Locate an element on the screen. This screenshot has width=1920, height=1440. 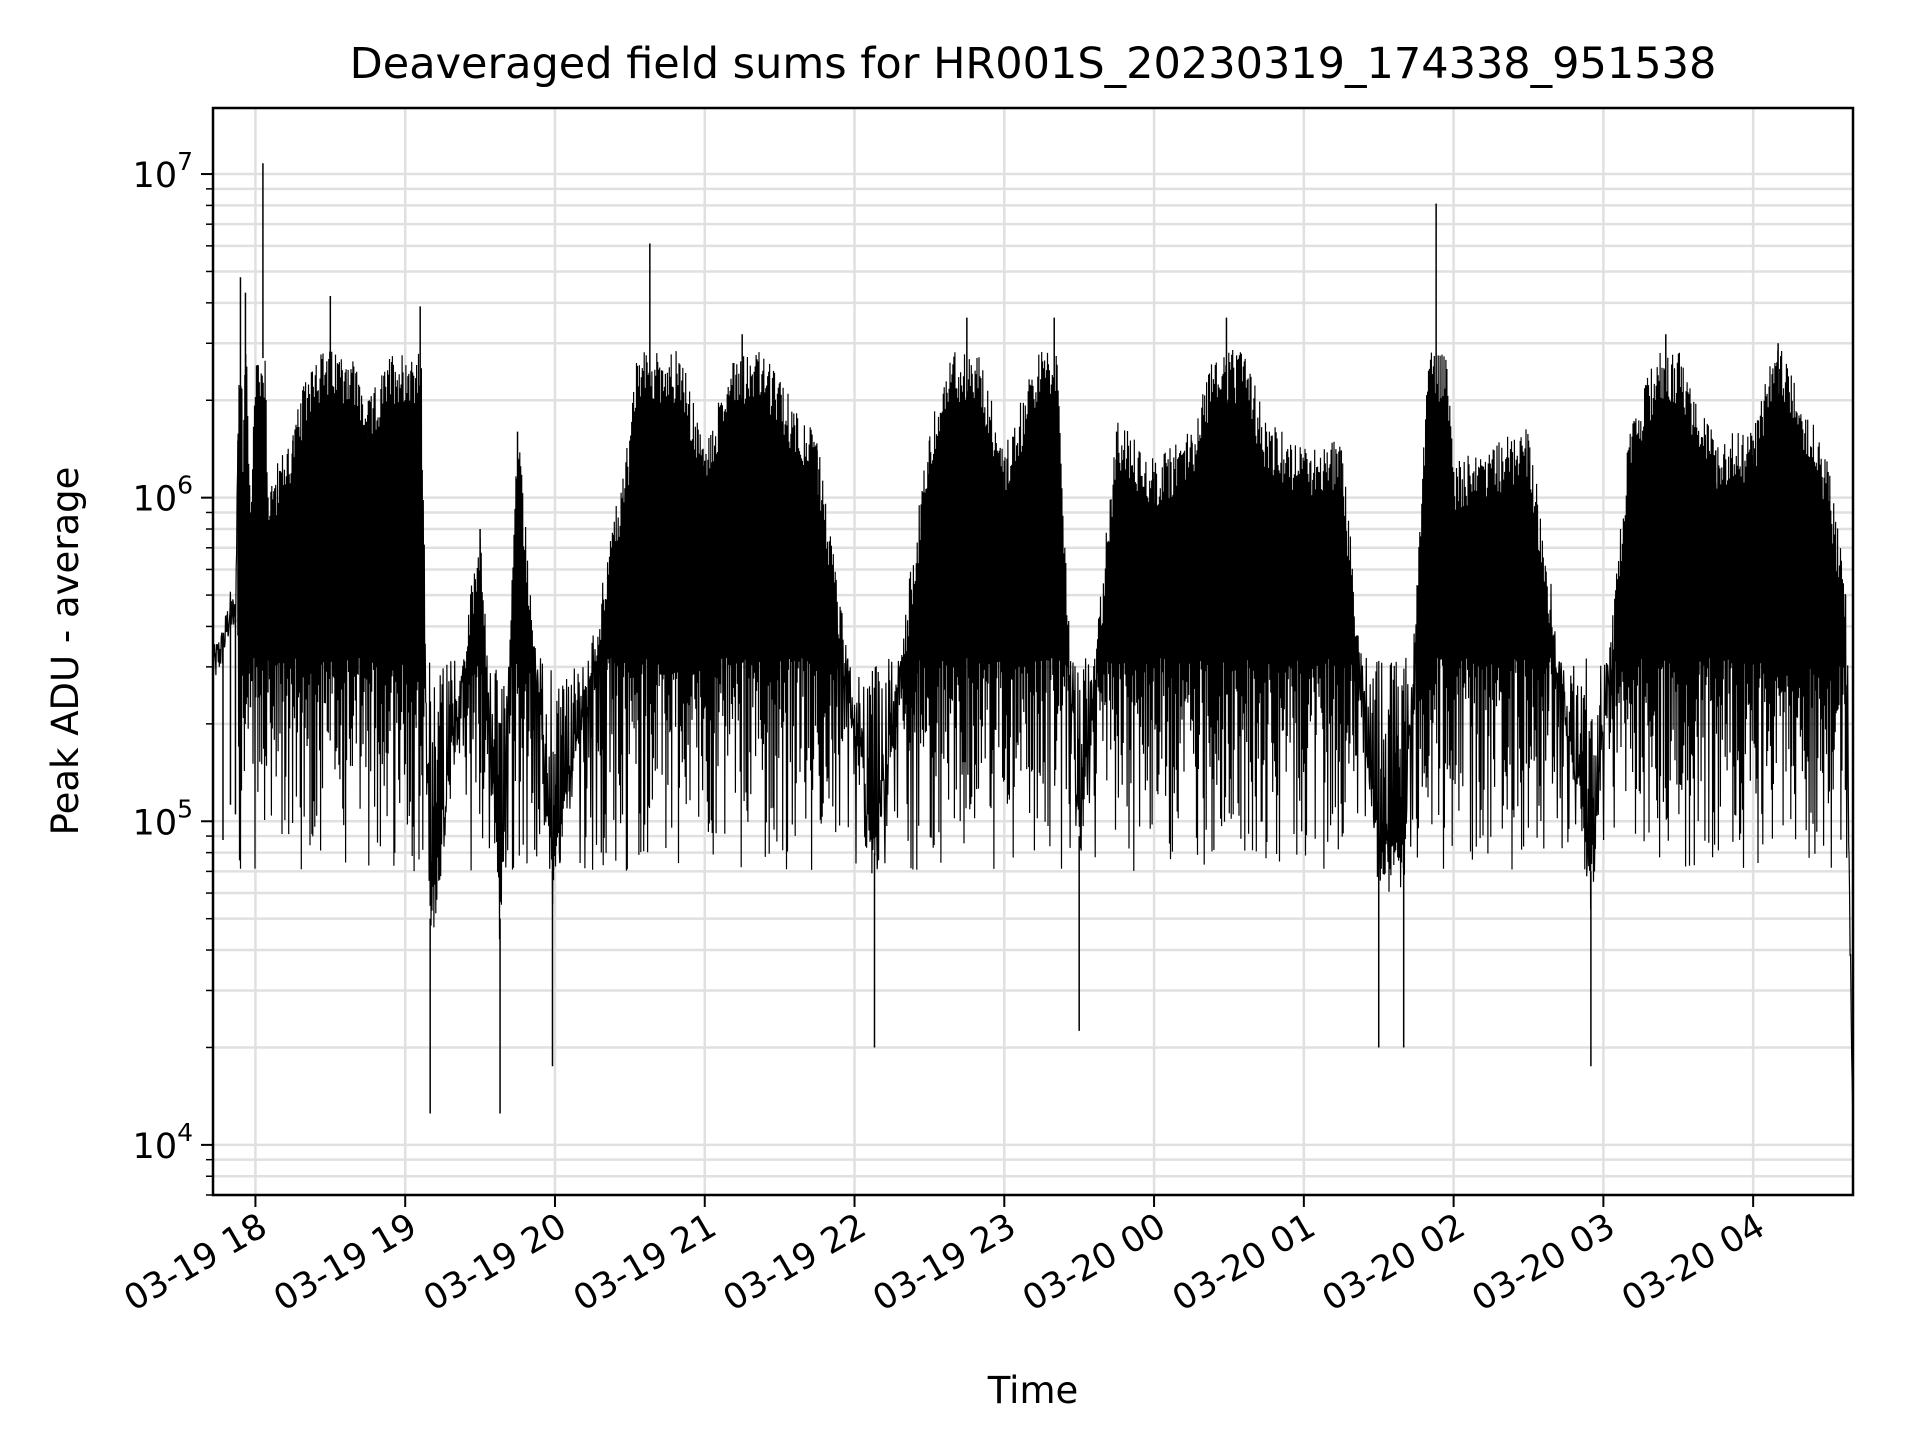
y-axis: 10⁴ 10⁵ 10⁶ 10⁷ is located at coordinates (173, 671).